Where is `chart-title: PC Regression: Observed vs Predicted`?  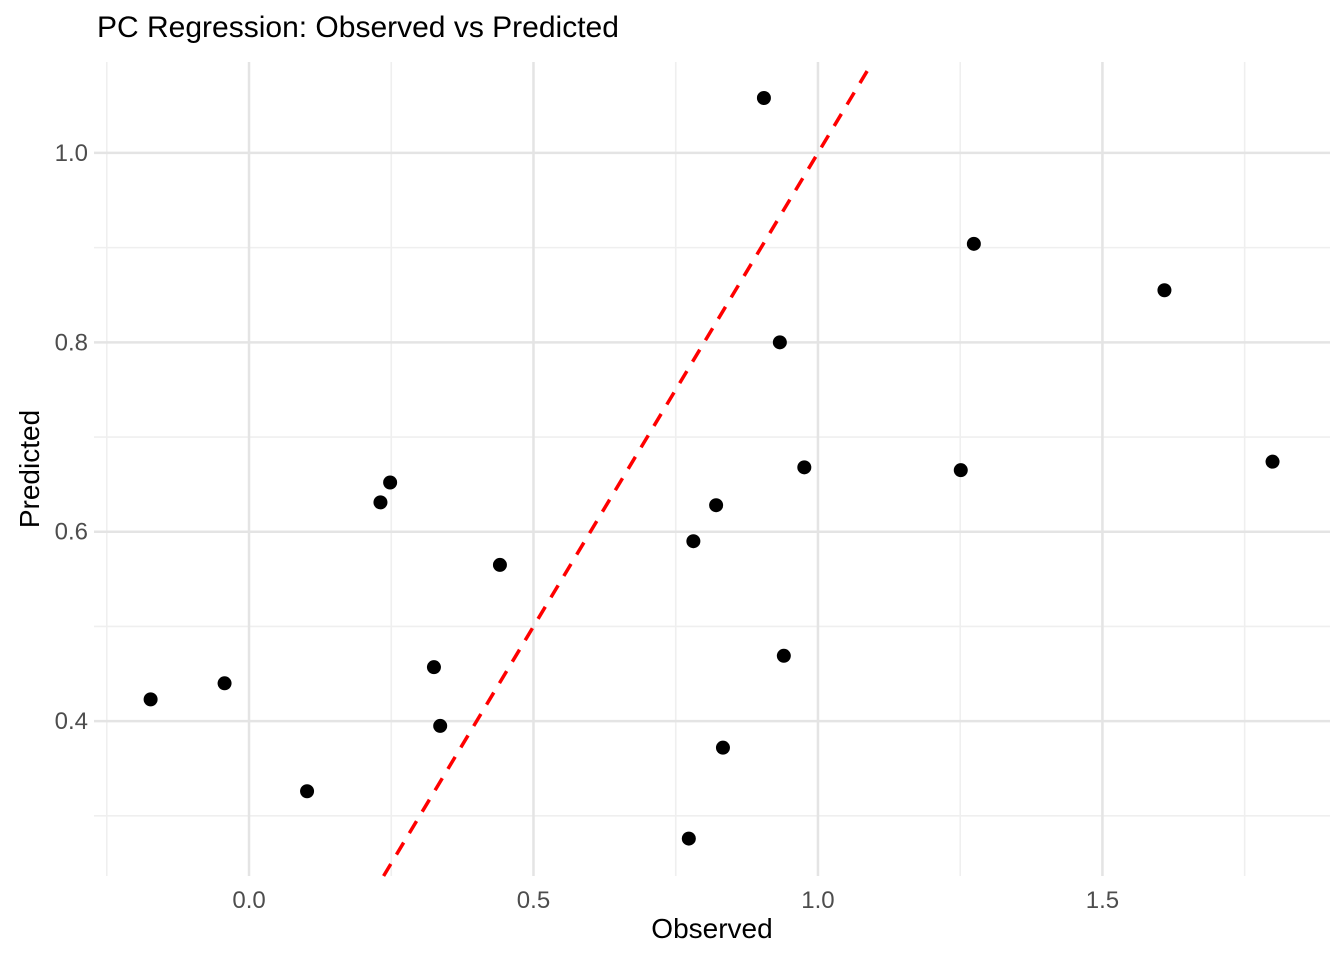
chart-title: PC Regression: Observed vs Predicted is located at coordinates (358, 27).